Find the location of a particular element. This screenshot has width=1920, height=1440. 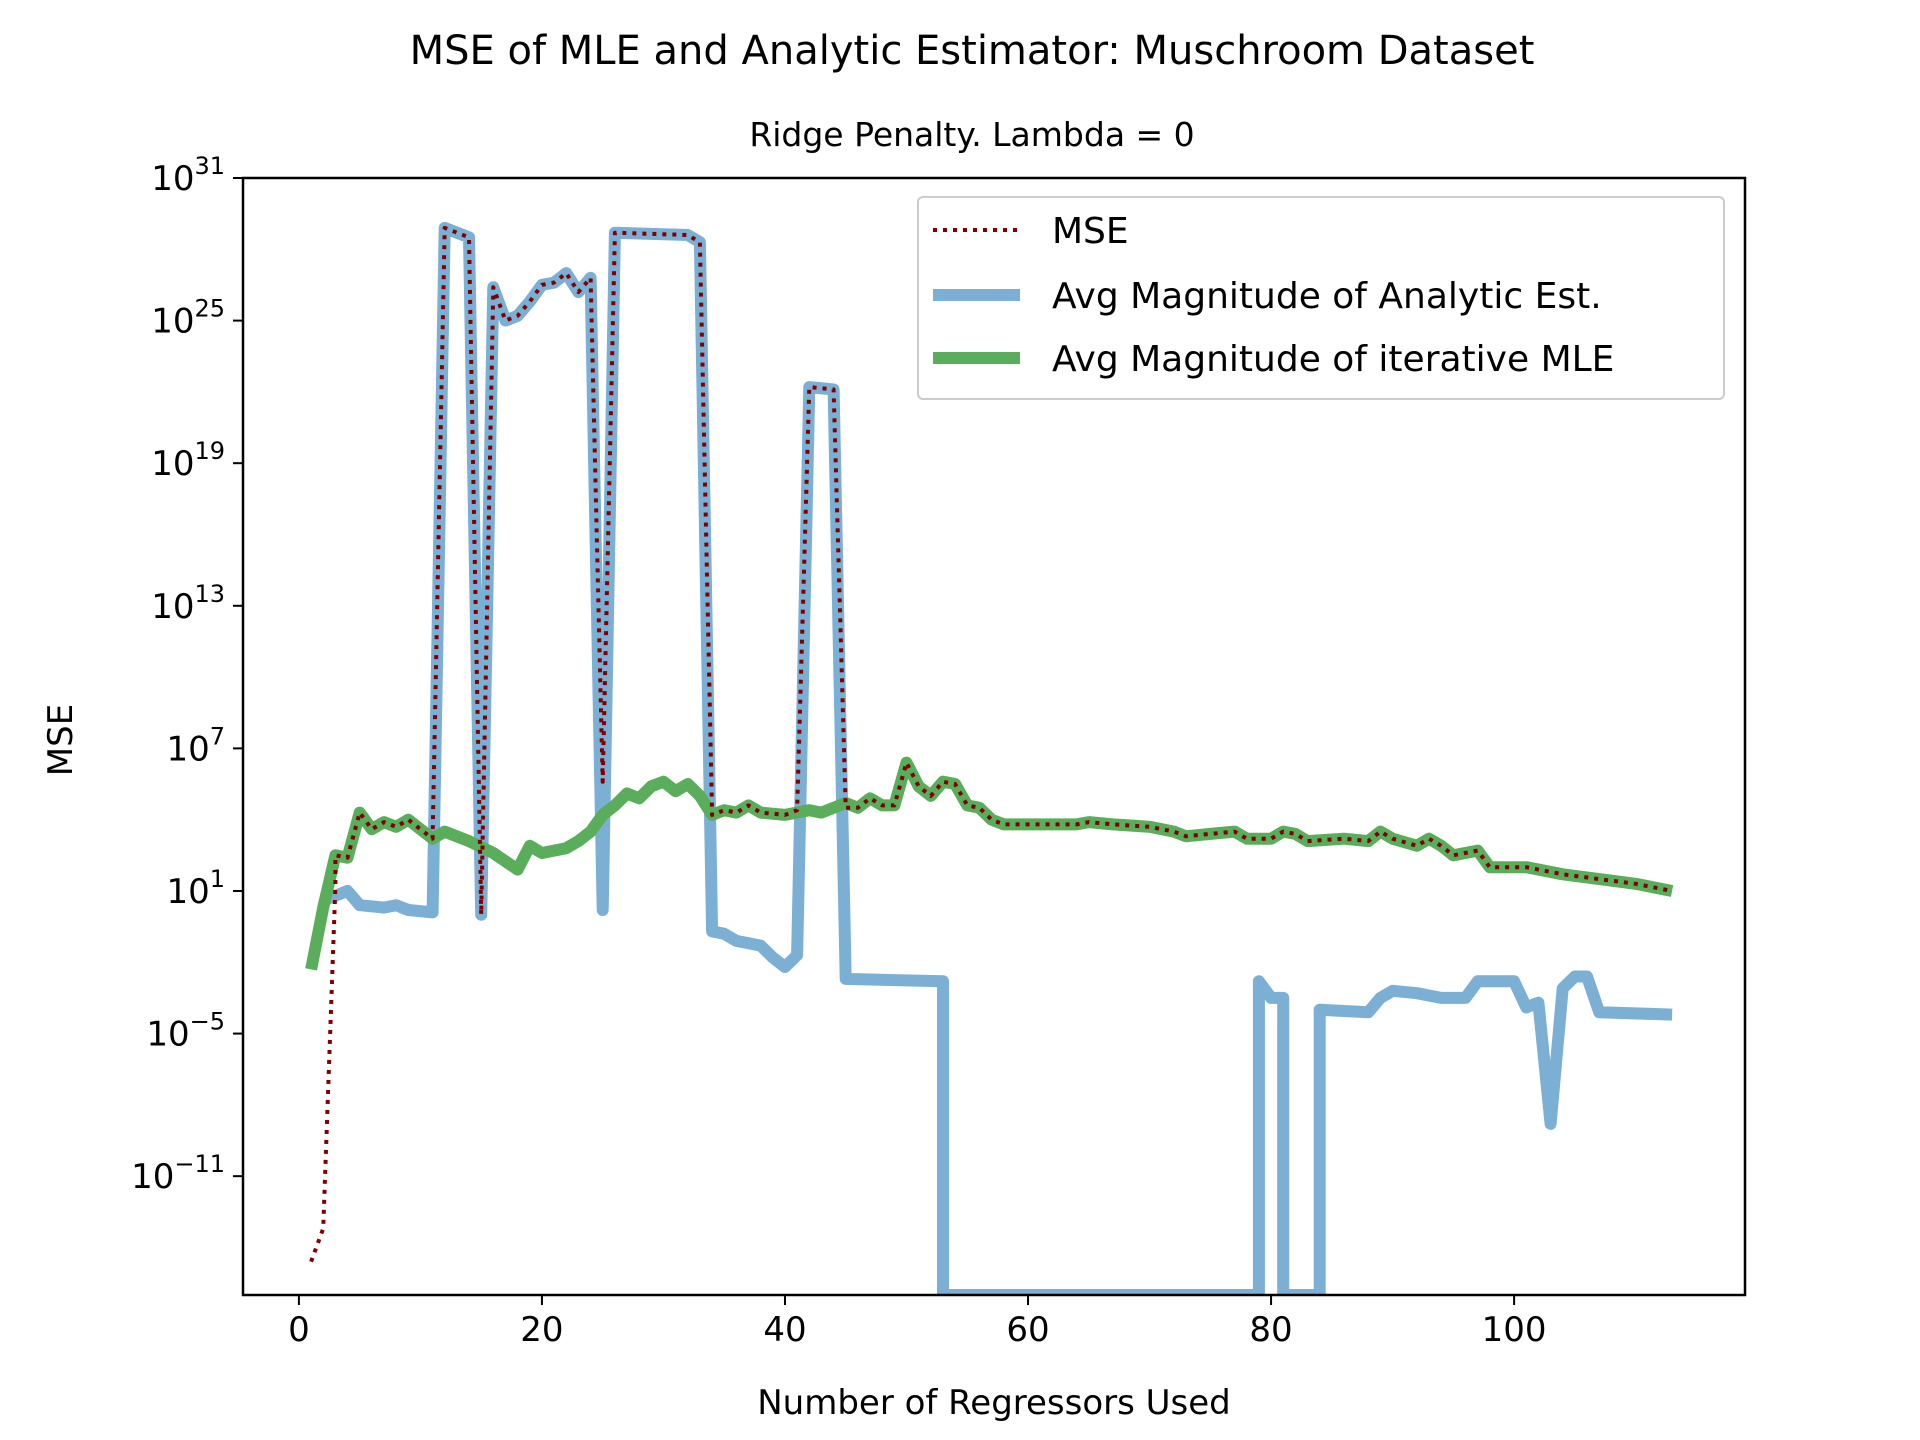

y-tick-label: 10¹³ is located at coordinates (188, 603).